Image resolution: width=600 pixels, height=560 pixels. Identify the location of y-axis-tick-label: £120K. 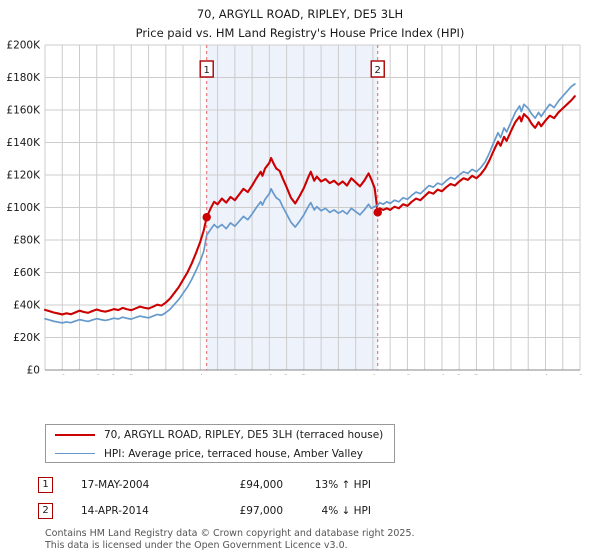
(23, 176).